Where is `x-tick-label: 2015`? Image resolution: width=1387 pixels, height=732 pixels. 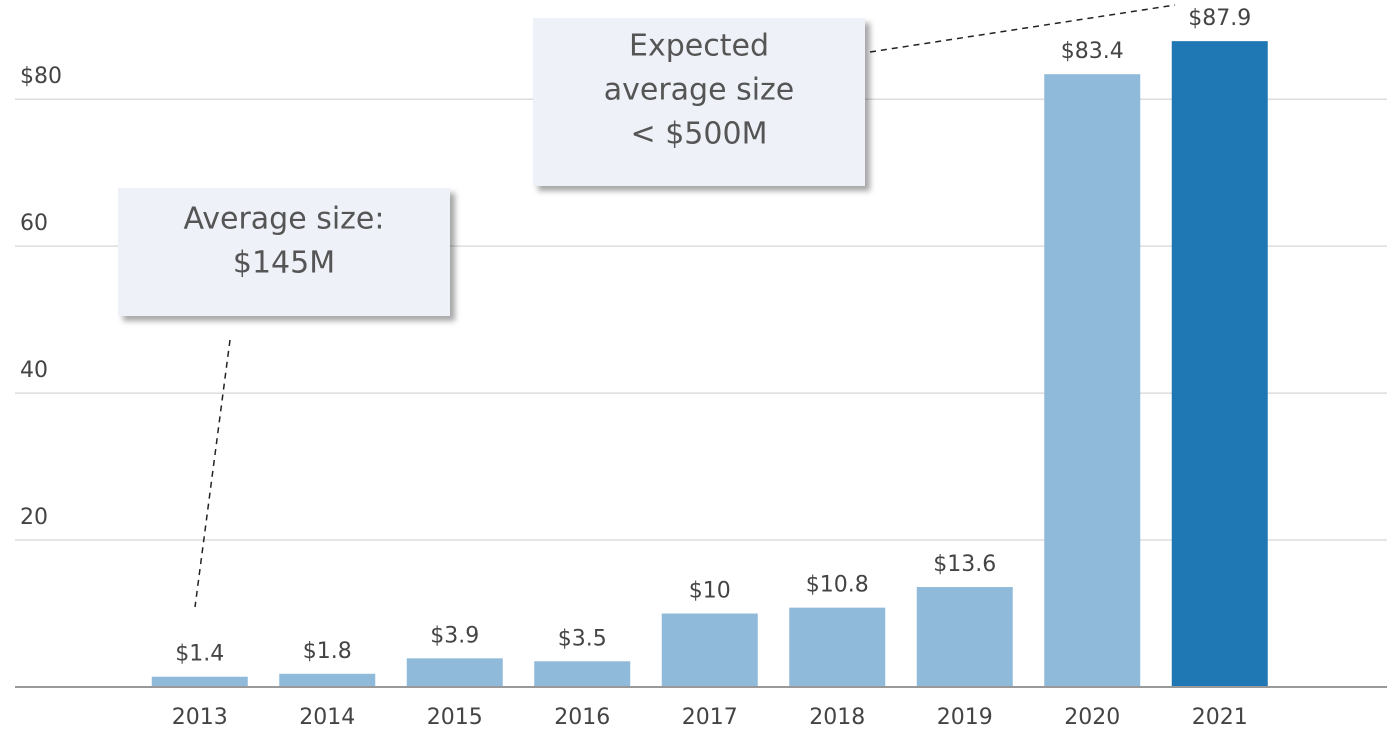 x-tick-label: 2015 is located at coordinates (455, 717).